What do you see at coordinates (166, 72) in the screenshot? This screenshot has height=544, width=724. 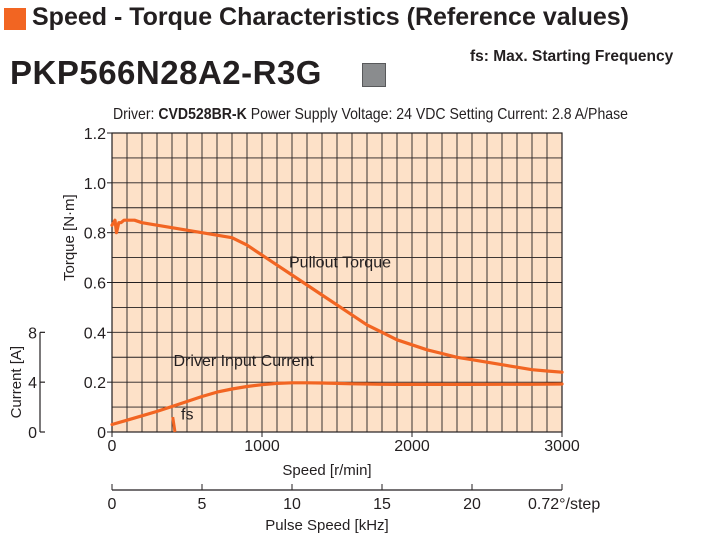 I see `model-number: PKP566N28A2-R3G` at bounding box center [166, 72].